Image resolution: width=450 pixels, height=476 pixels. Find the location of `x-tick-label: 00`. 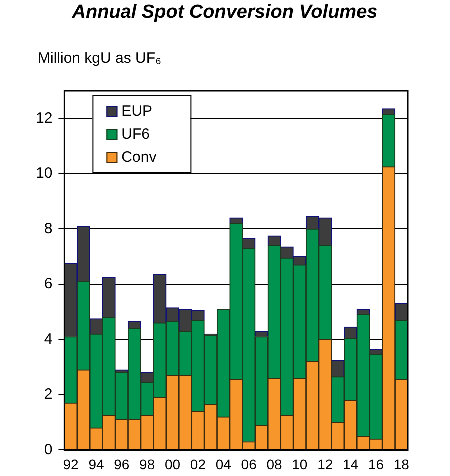

x-tick-label: 00 is located at coordinates (172, 464).